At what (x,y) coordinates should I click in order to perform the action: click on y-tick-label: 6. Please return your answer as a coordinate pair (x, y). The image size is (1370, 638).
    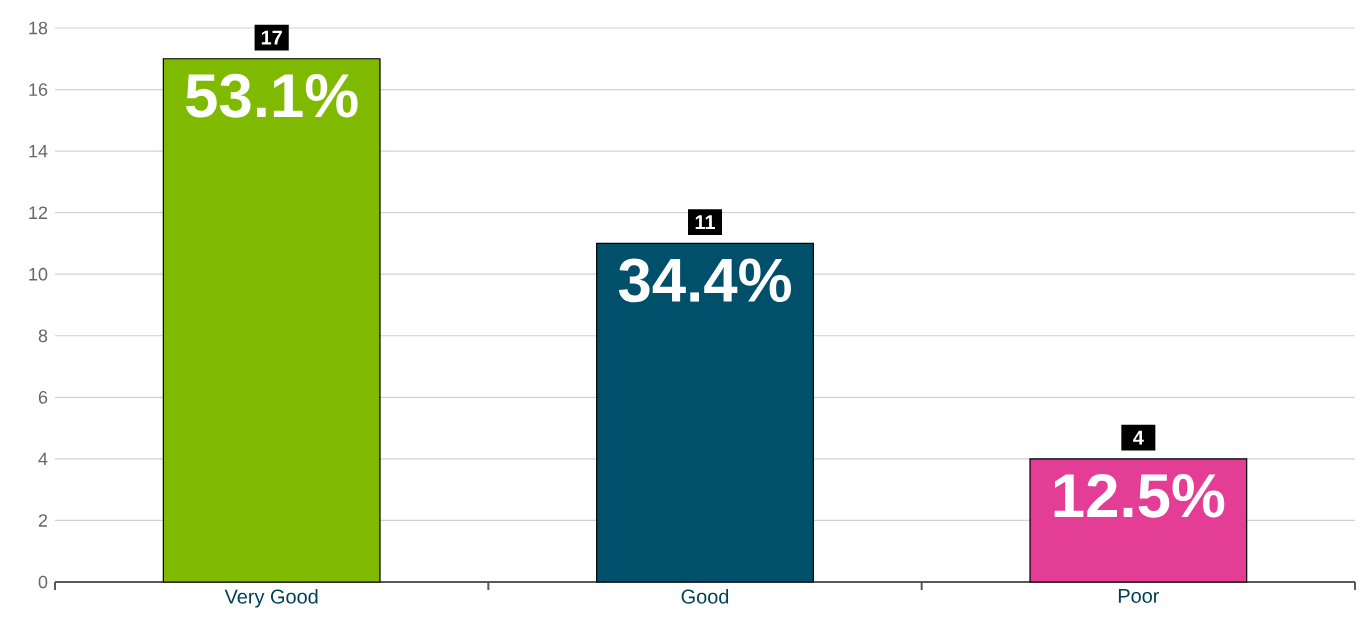
    Looking at the image, I should click on (43, 397).